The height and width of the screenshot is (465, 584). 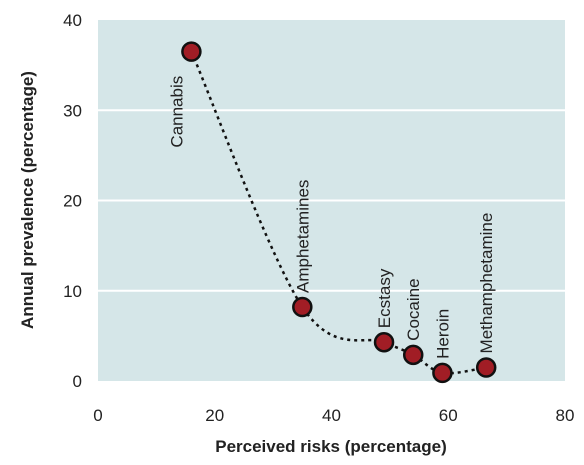 I want to click on x-axis-title: Perceived risks (percentage), so click(x=331, y=446).